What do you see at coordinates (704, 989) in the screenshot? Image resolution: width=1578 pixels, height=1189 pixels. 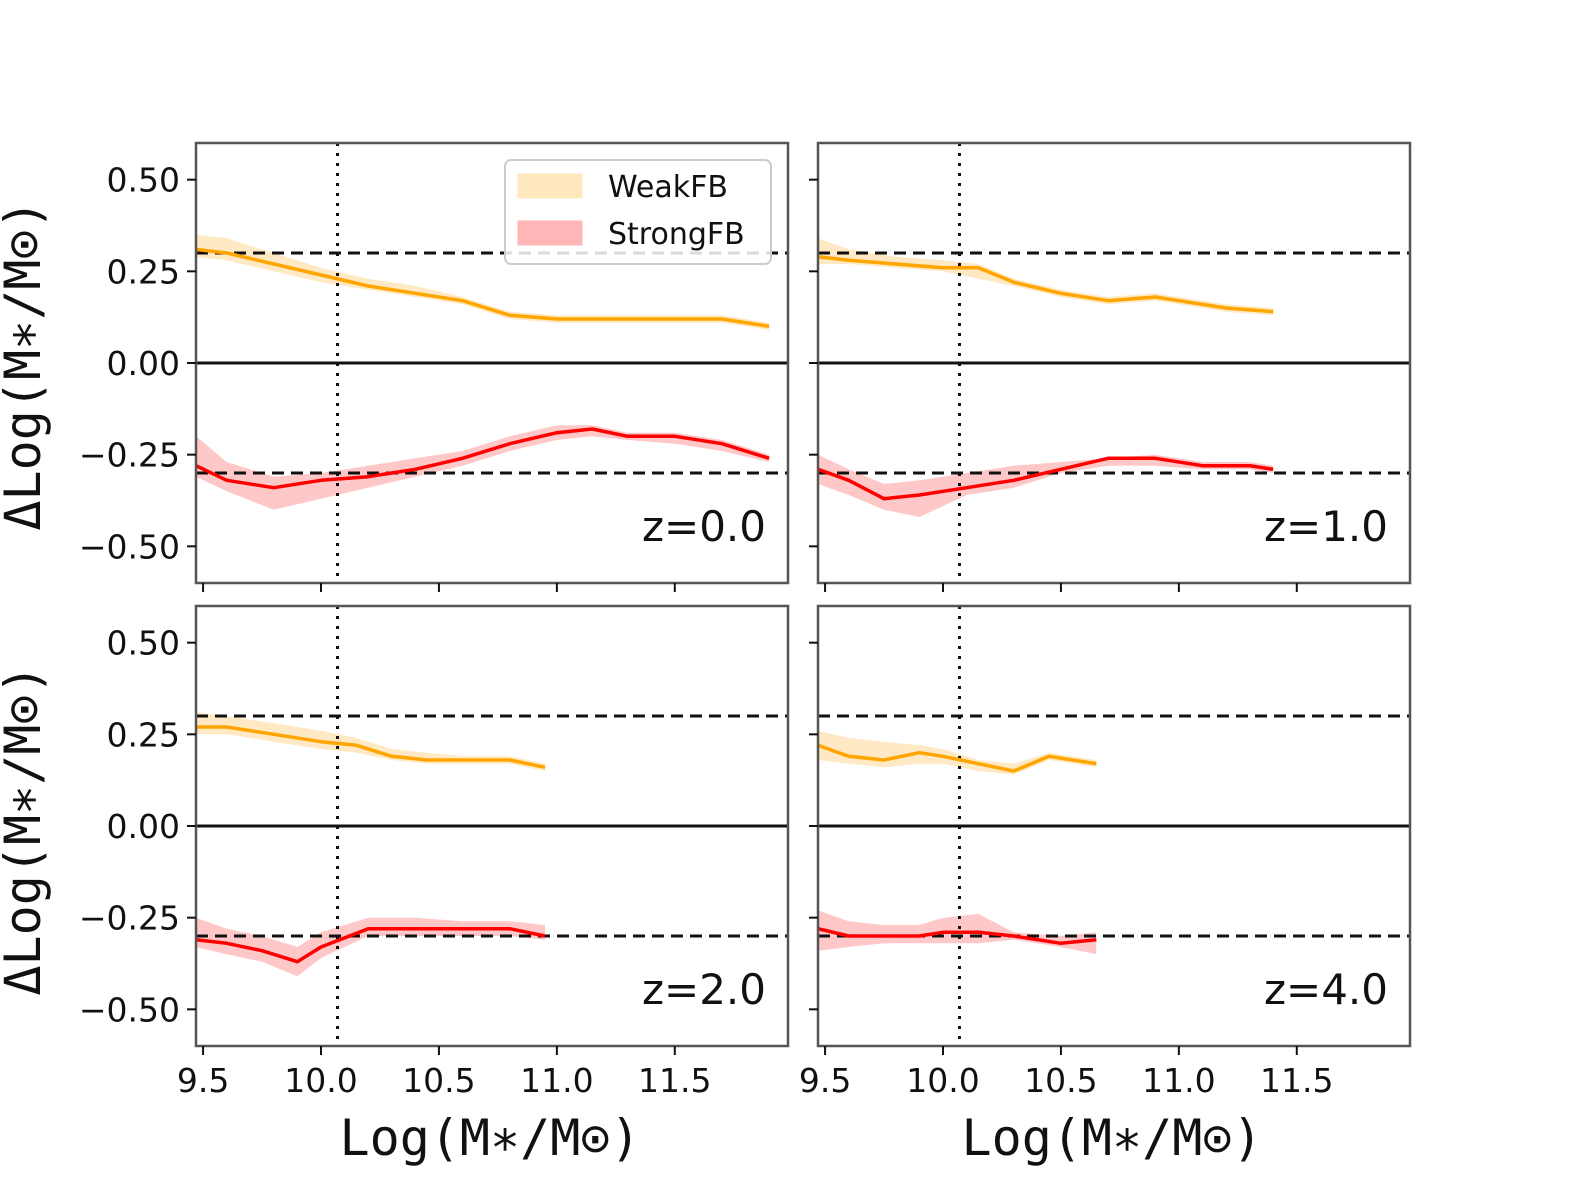 I see `redshift-label: z=2.0` at bounding box center [704, 989].